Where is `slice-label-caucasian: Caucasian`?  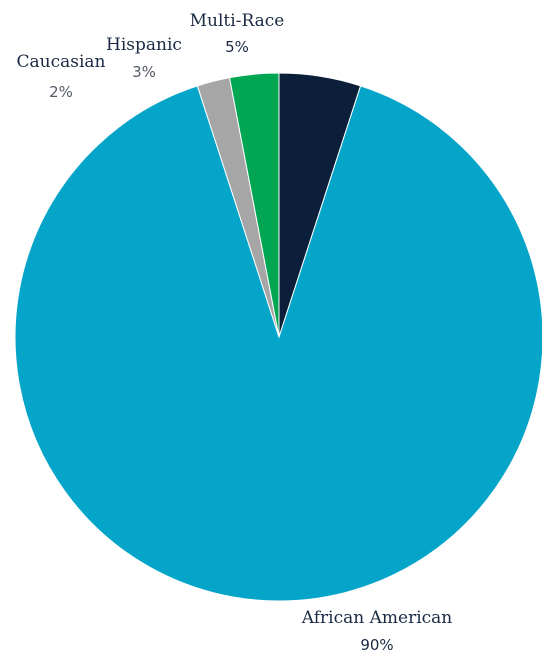 slice-label-caucasian: Caucasian is located at coordinates (61, 62).